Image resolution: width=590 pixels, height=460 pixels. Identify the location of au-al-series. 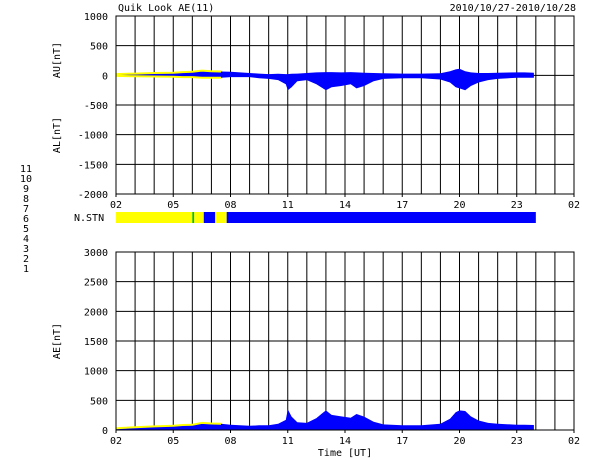
(324, 79).